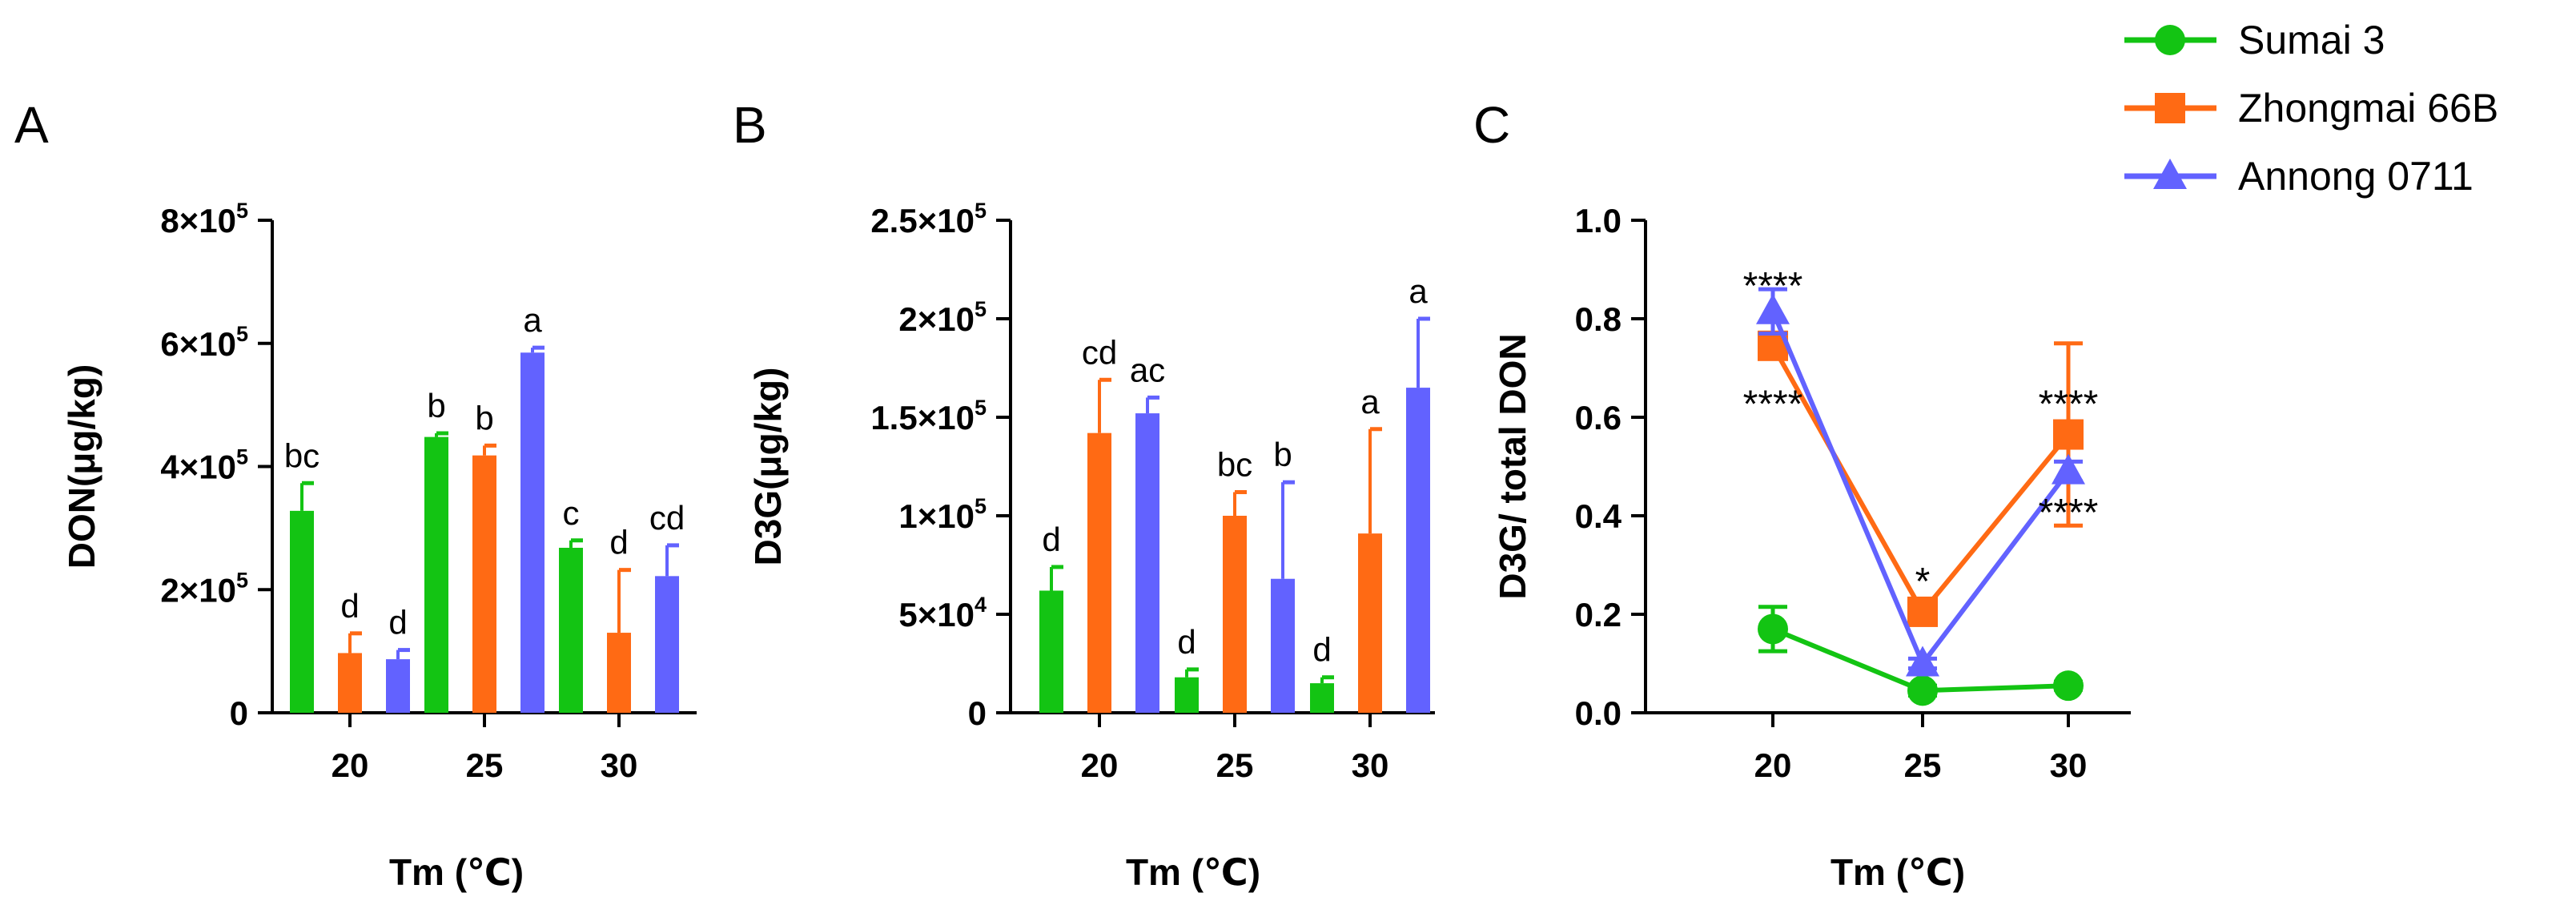 The image size is (2576, 917). Describe the element at coordinates (936, 614) in the screenshot. I see `y-tick-mantissa: 5×10` at that location.